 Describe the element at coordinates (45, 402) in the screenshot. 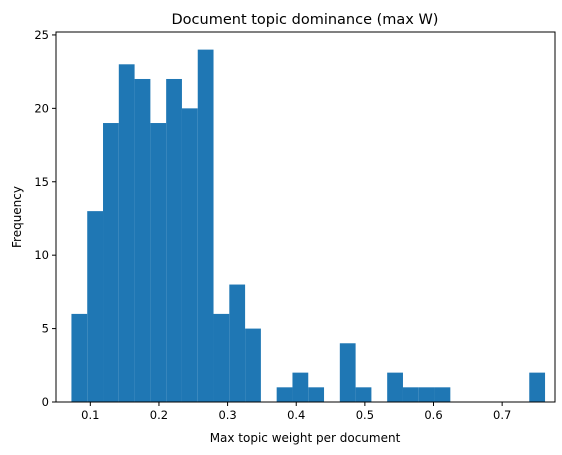

I see `y-tick-label: 0` at that location.